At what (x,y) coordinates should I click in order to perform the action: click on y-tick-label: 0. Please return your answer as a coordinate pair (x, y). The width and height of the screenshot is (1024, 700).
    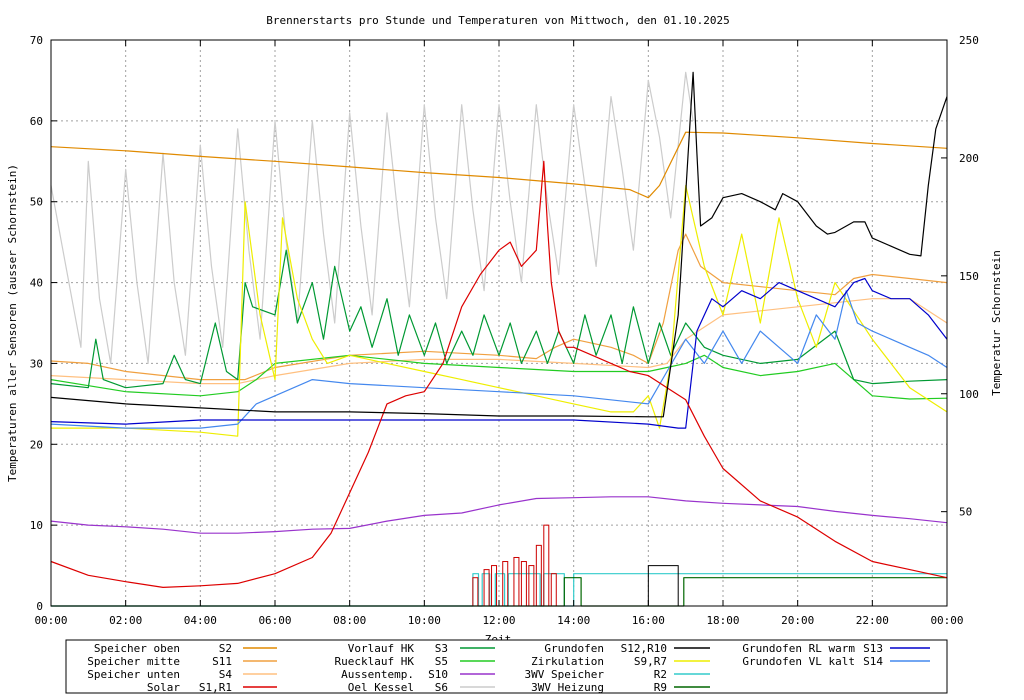
    Looking at the image, I should click on (39, 606).